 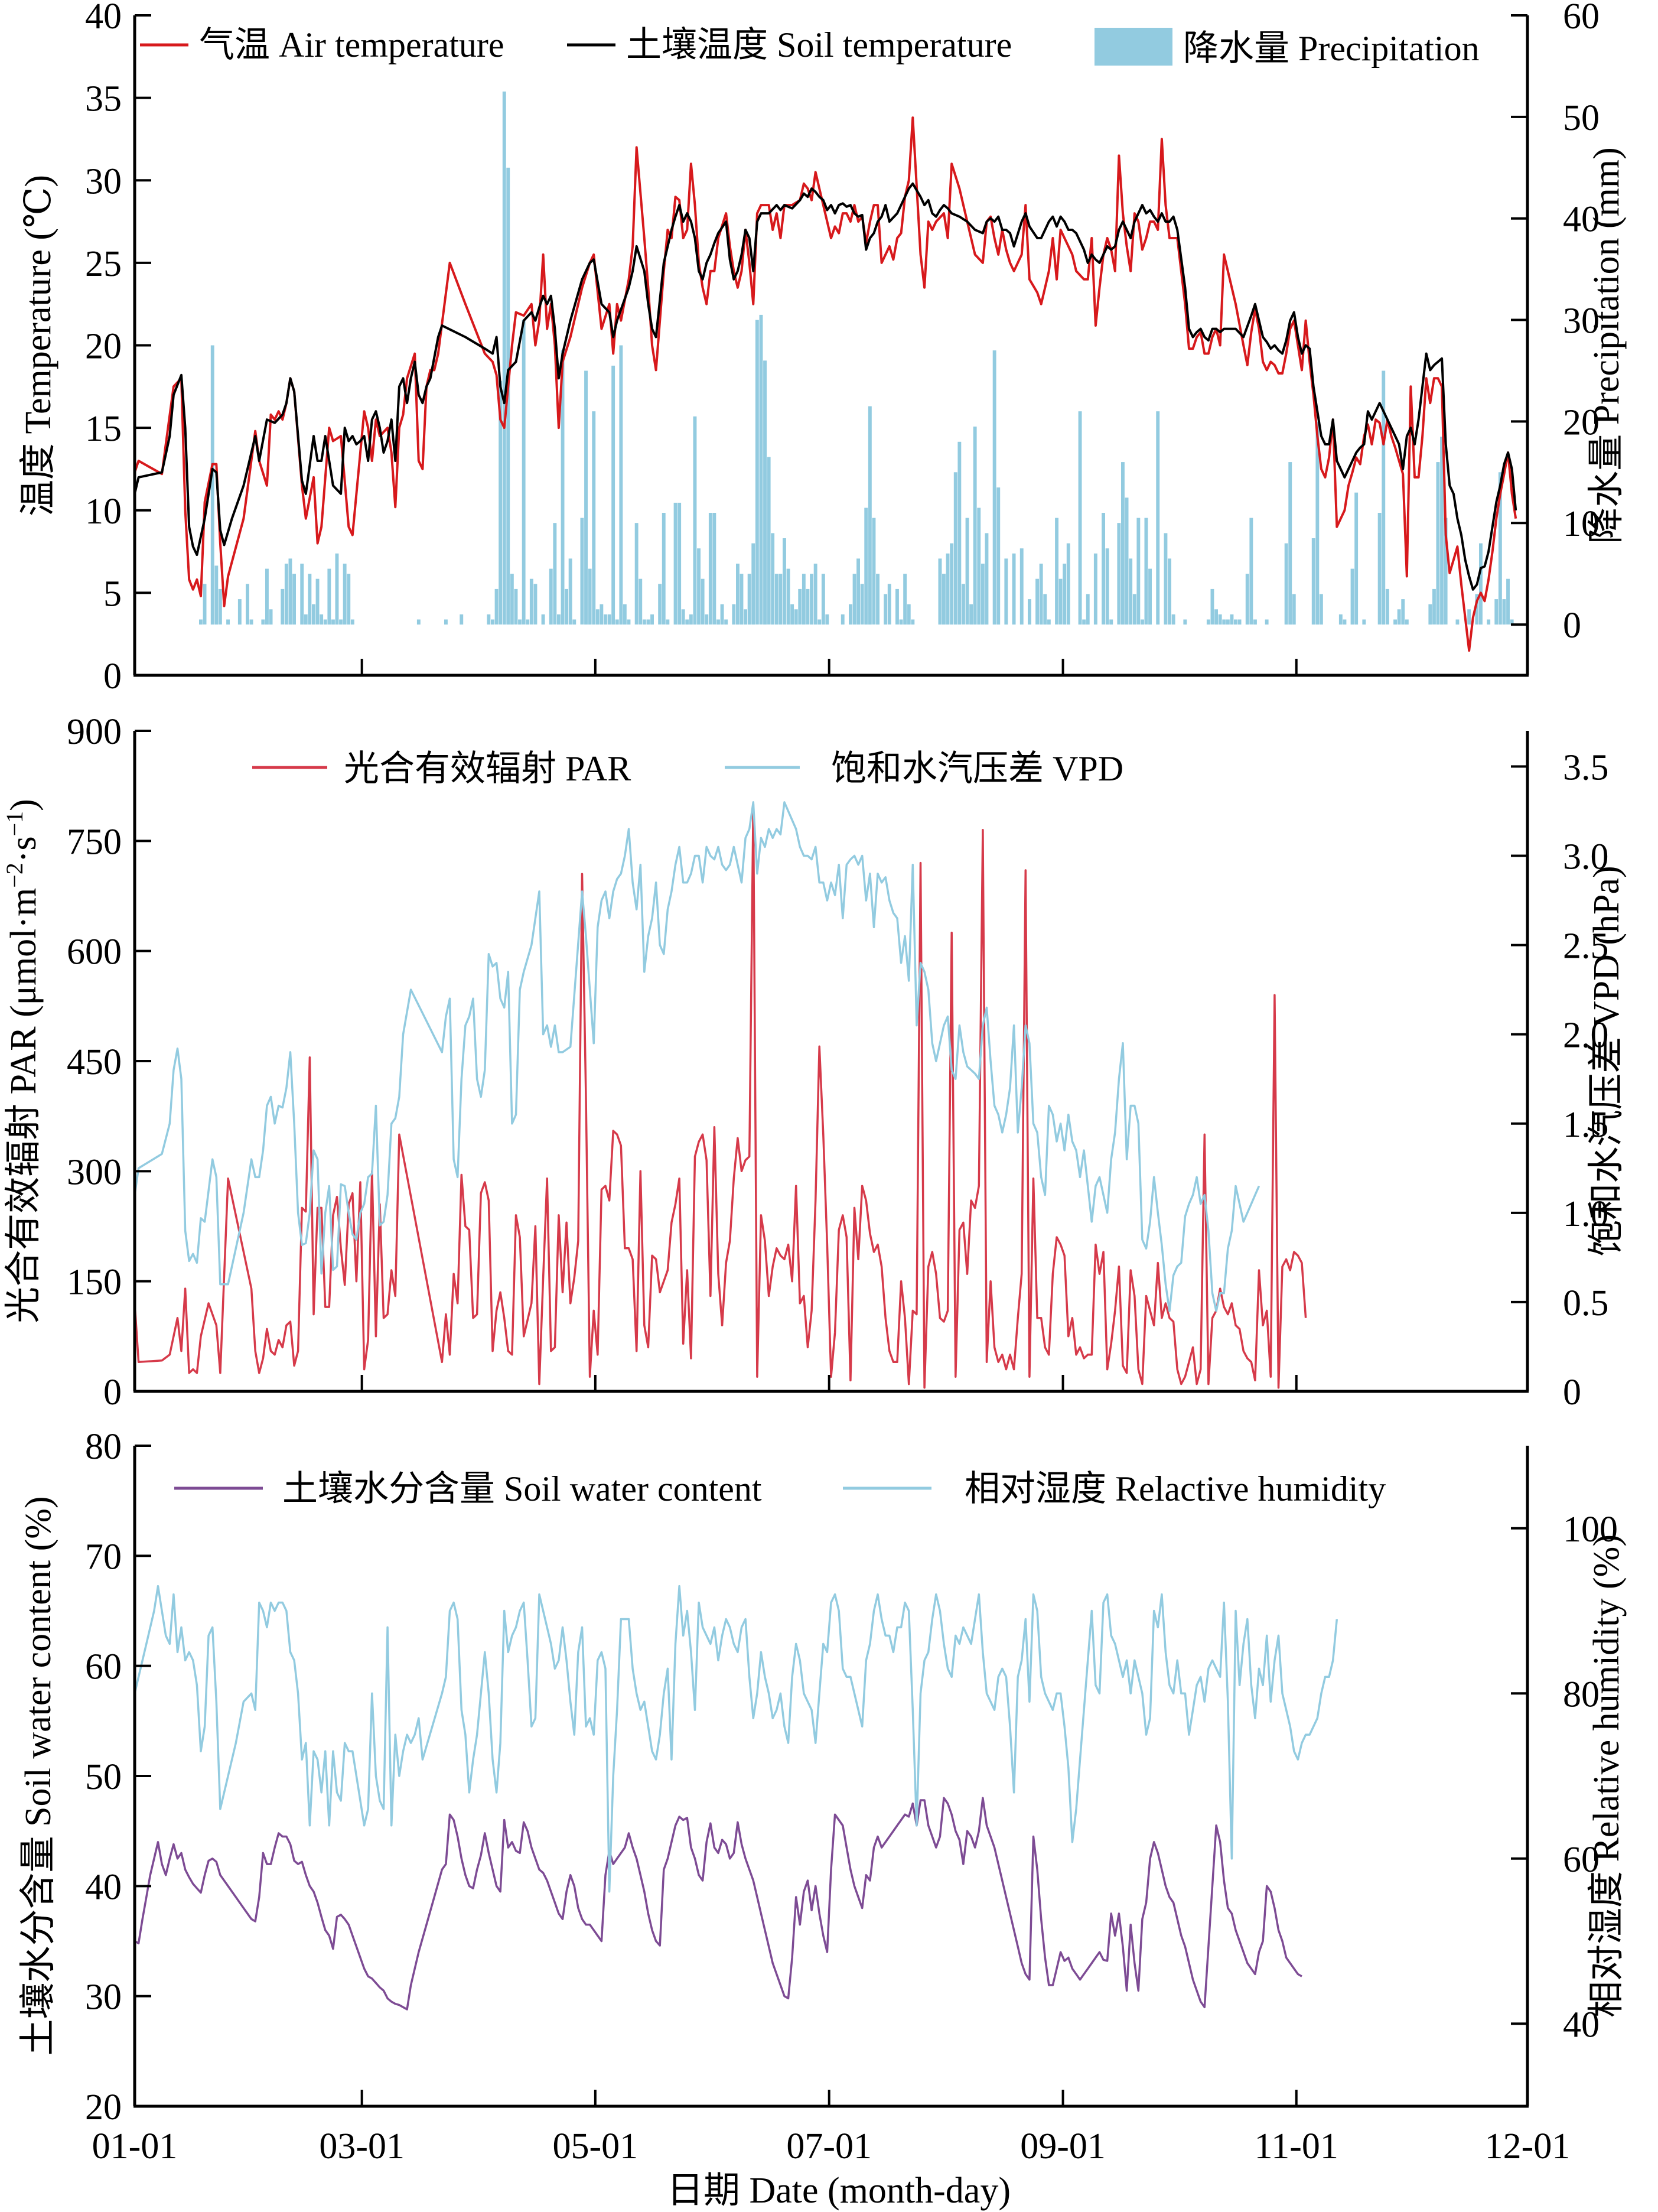 What do you see at coordinates (1586, 857) in the screenshot?
I see `right-tick-label: 3.0` at bounding box center [1586, 857].